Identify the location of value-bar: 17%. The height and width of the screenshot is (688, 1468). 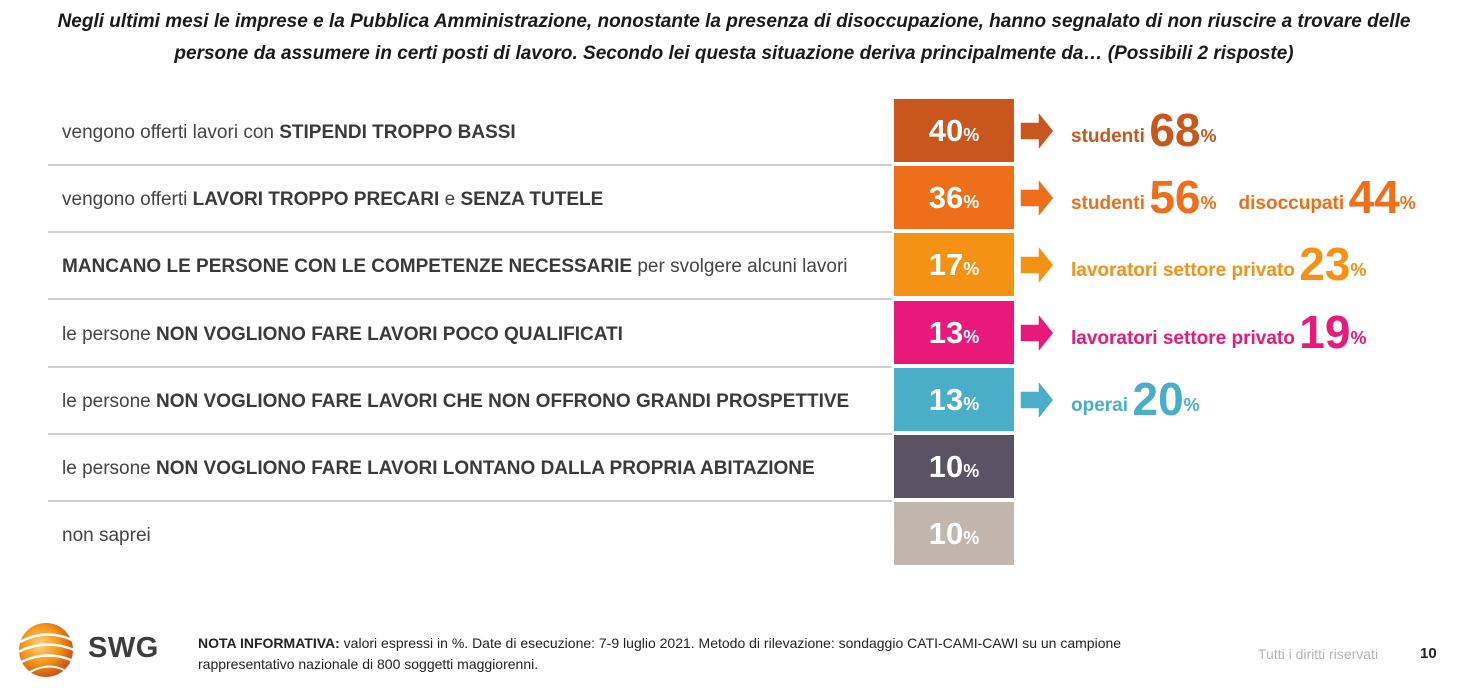
(954, 264).